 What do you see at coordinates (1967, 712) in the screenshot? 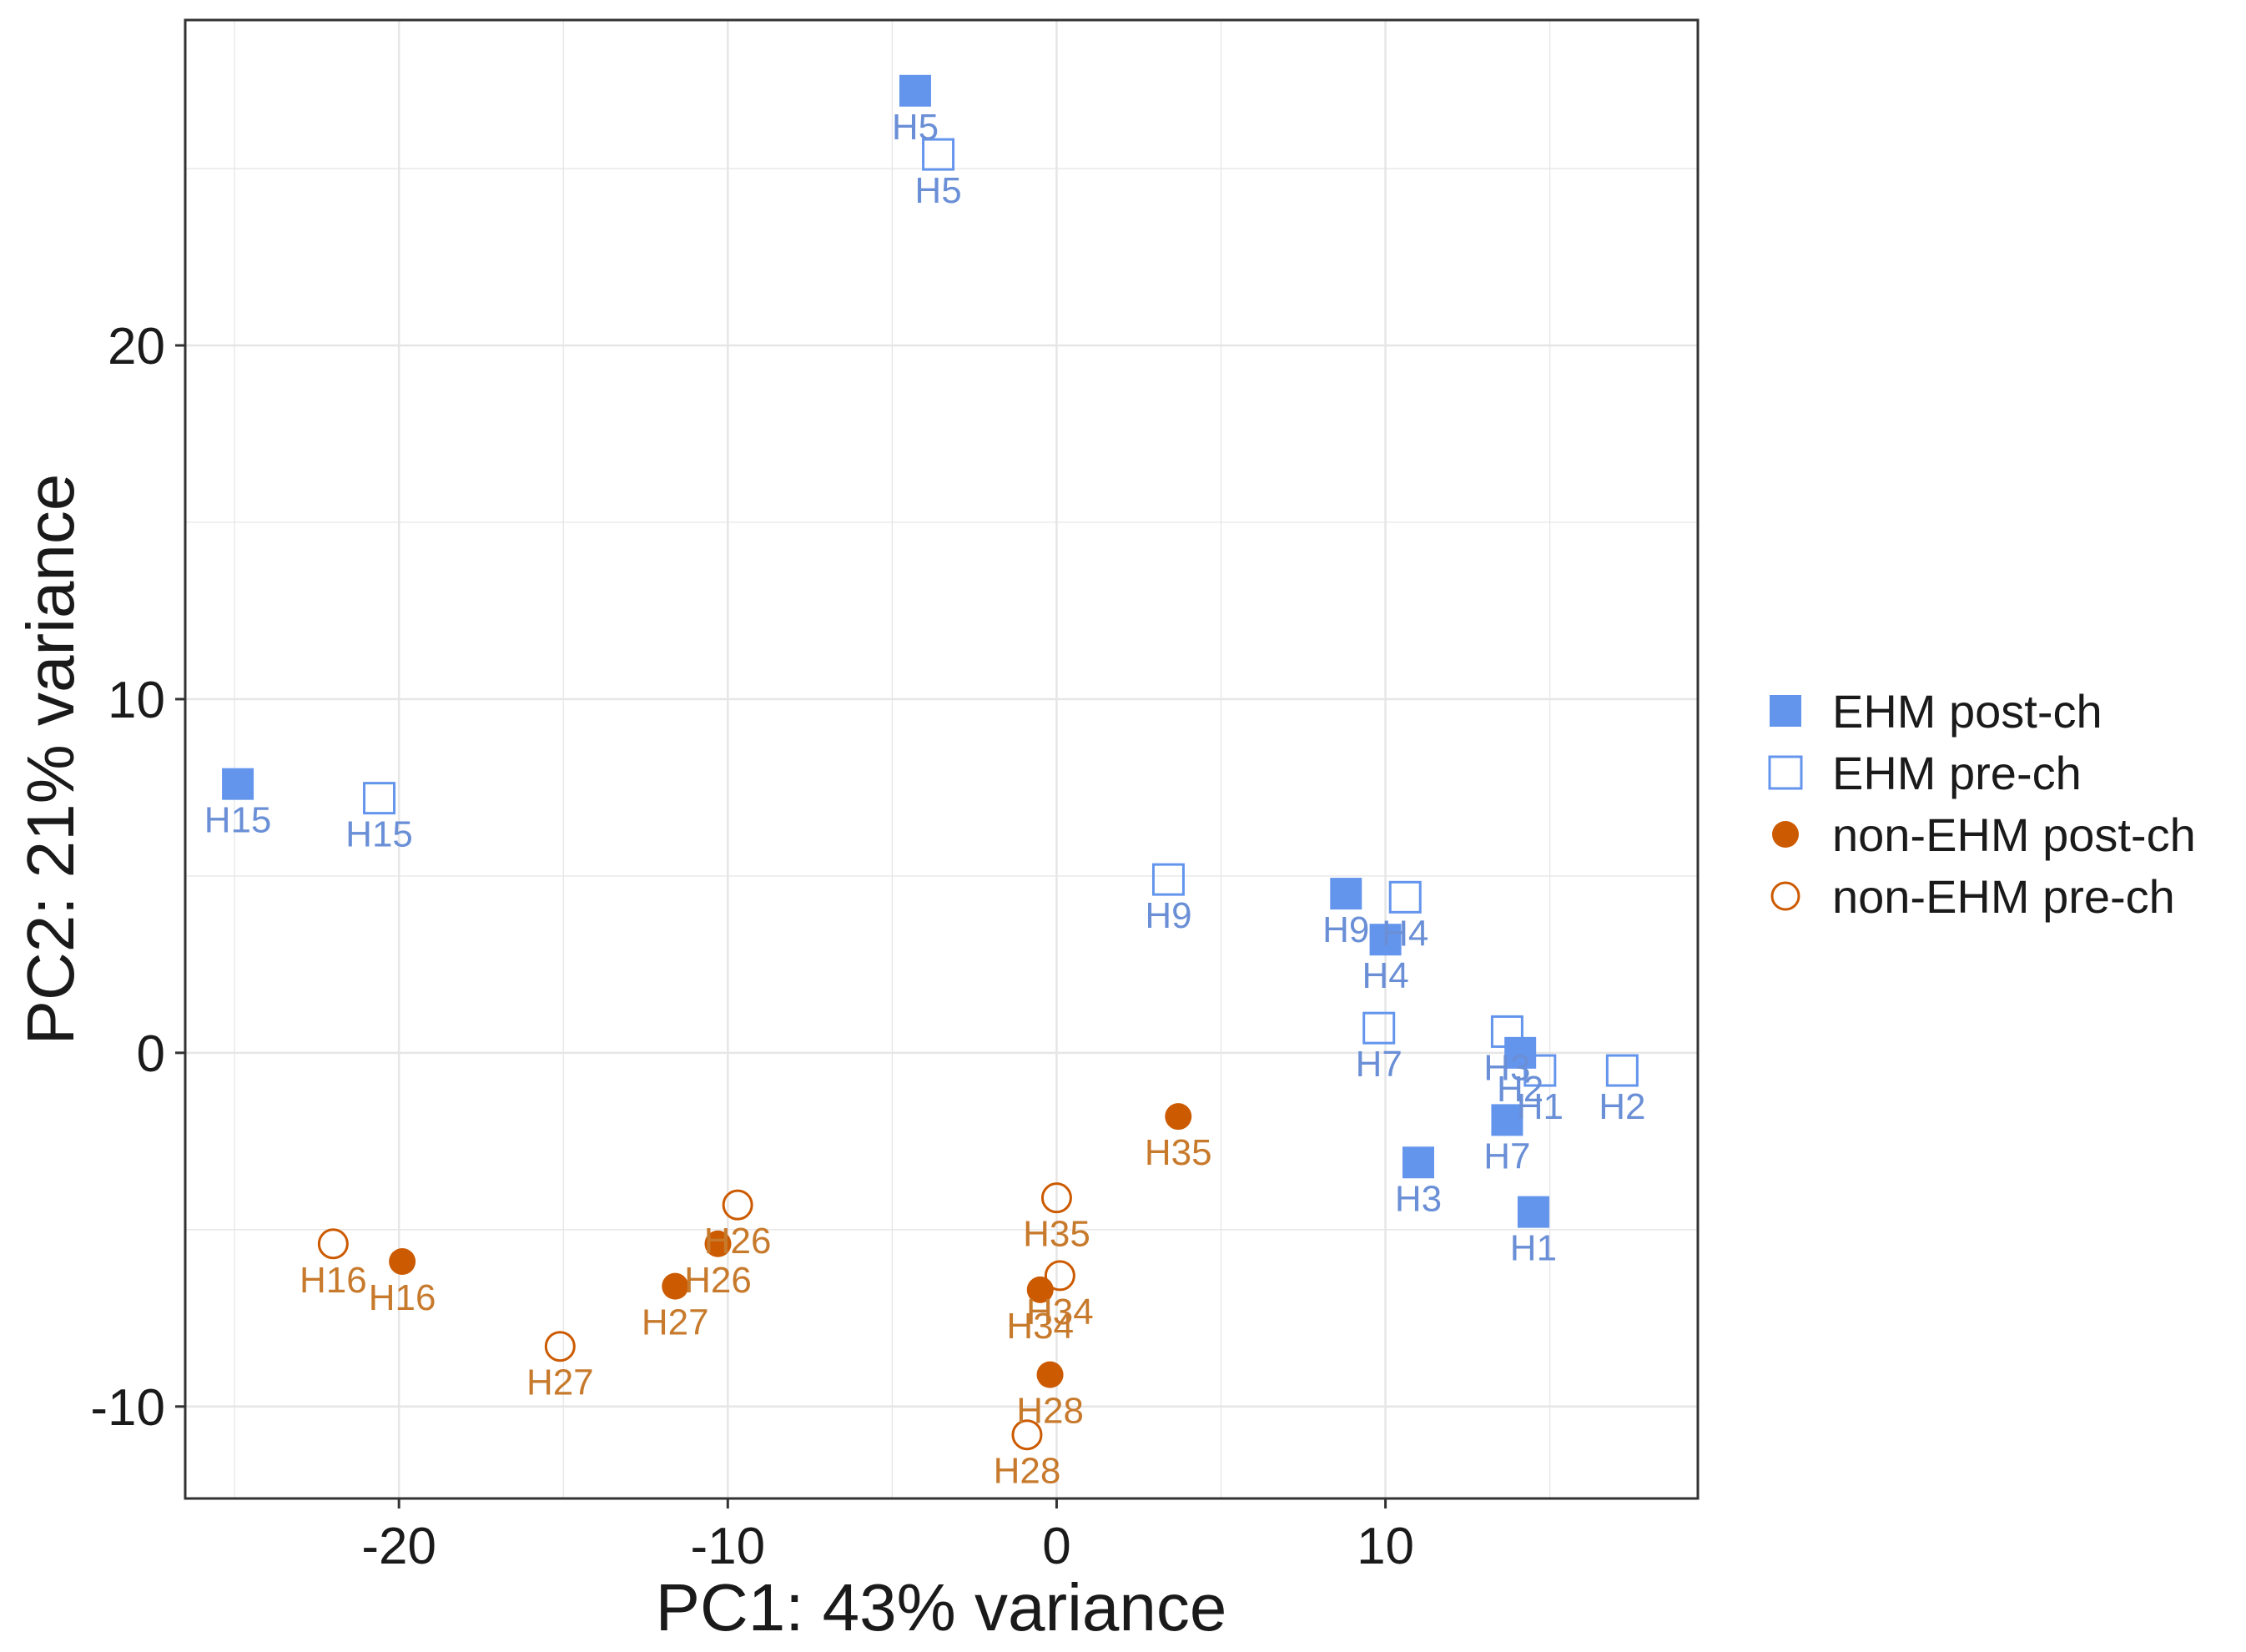
I see `legend-label: EHM post-ch` at bounding box center [1967, 712].